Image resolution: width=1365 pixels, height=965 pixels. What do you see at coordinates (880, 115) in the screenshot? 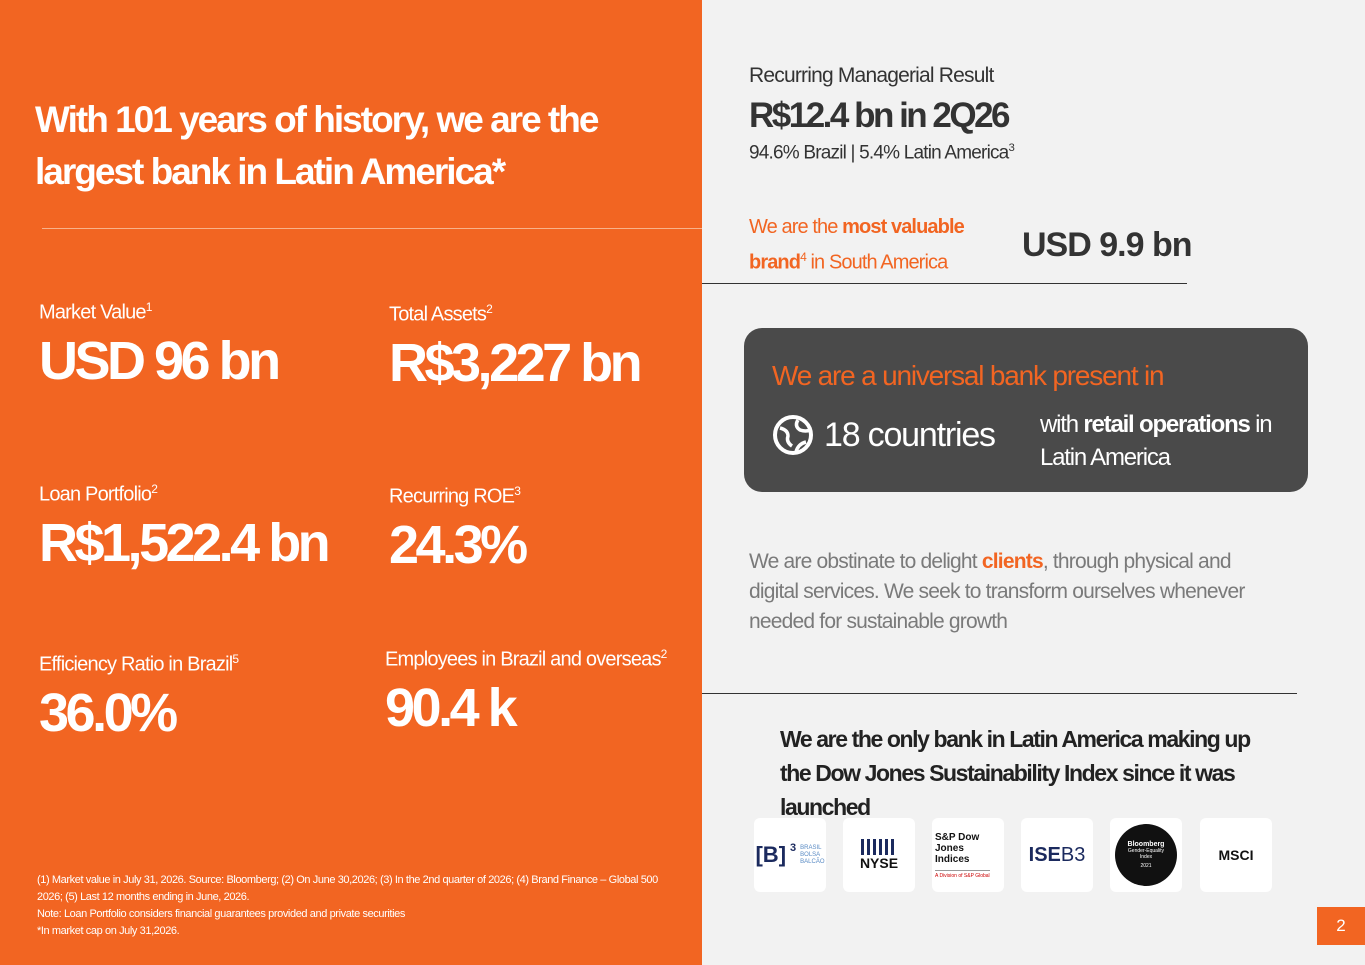
I see `result-value: R$12.4 bn in 2Q26` at bounding box center [880, 115].